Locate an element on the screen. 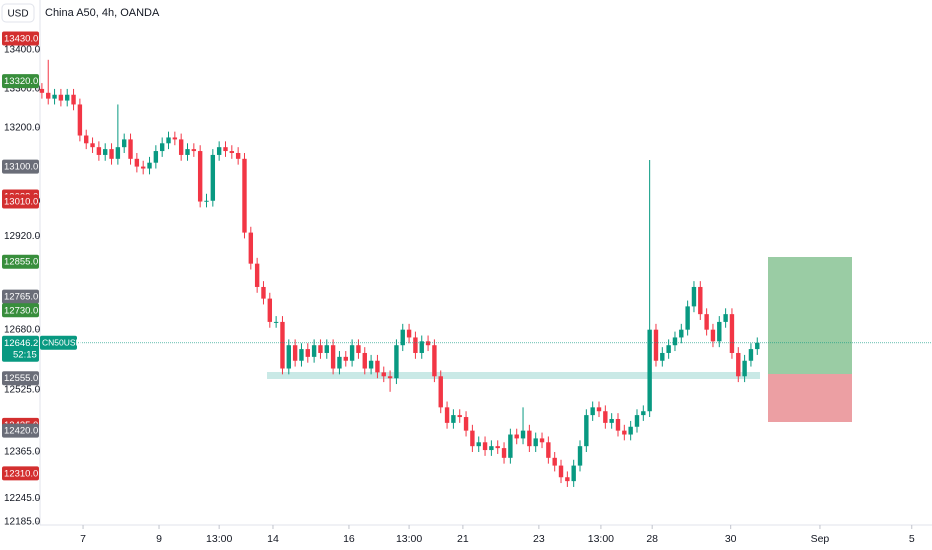 The image size is (932, 550). x-tick-label: 9 is located at coordinates (159, 539).